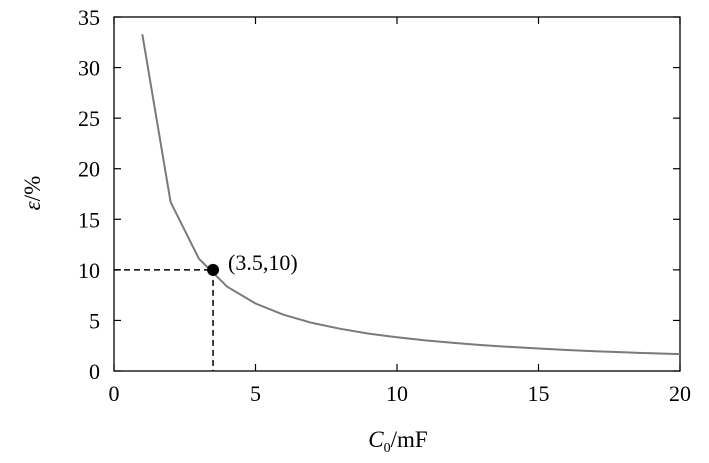  Describe the element at coordinates (89, 270) in the screenshot. I see `y-tick-label: 10` at that location.